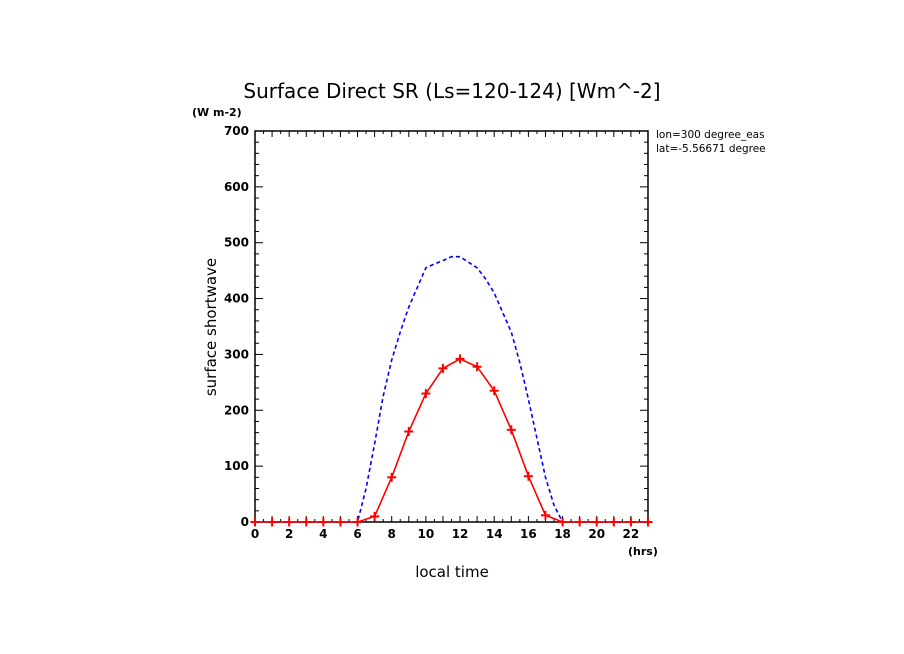 This screenshot has height=654, width=904. Describe the element at coordinates (211, 327) in the screenshot. I see `y-axis-label: surface shortwave` at that location.